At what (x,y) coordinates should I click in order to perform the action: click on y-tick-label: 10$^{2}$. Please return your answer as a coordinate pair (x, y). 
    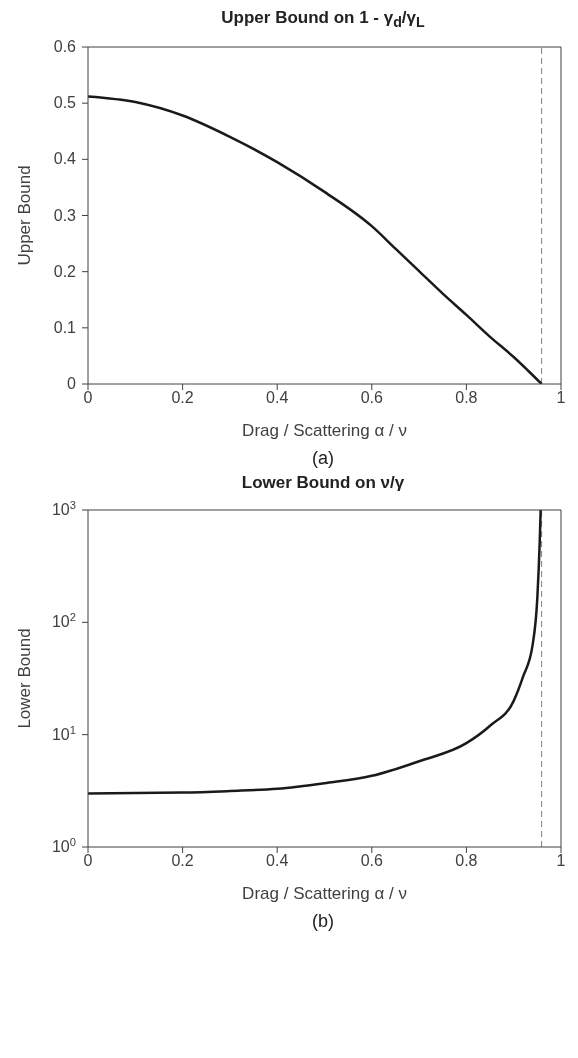
    Looking at the image, I should click on (63, 621).